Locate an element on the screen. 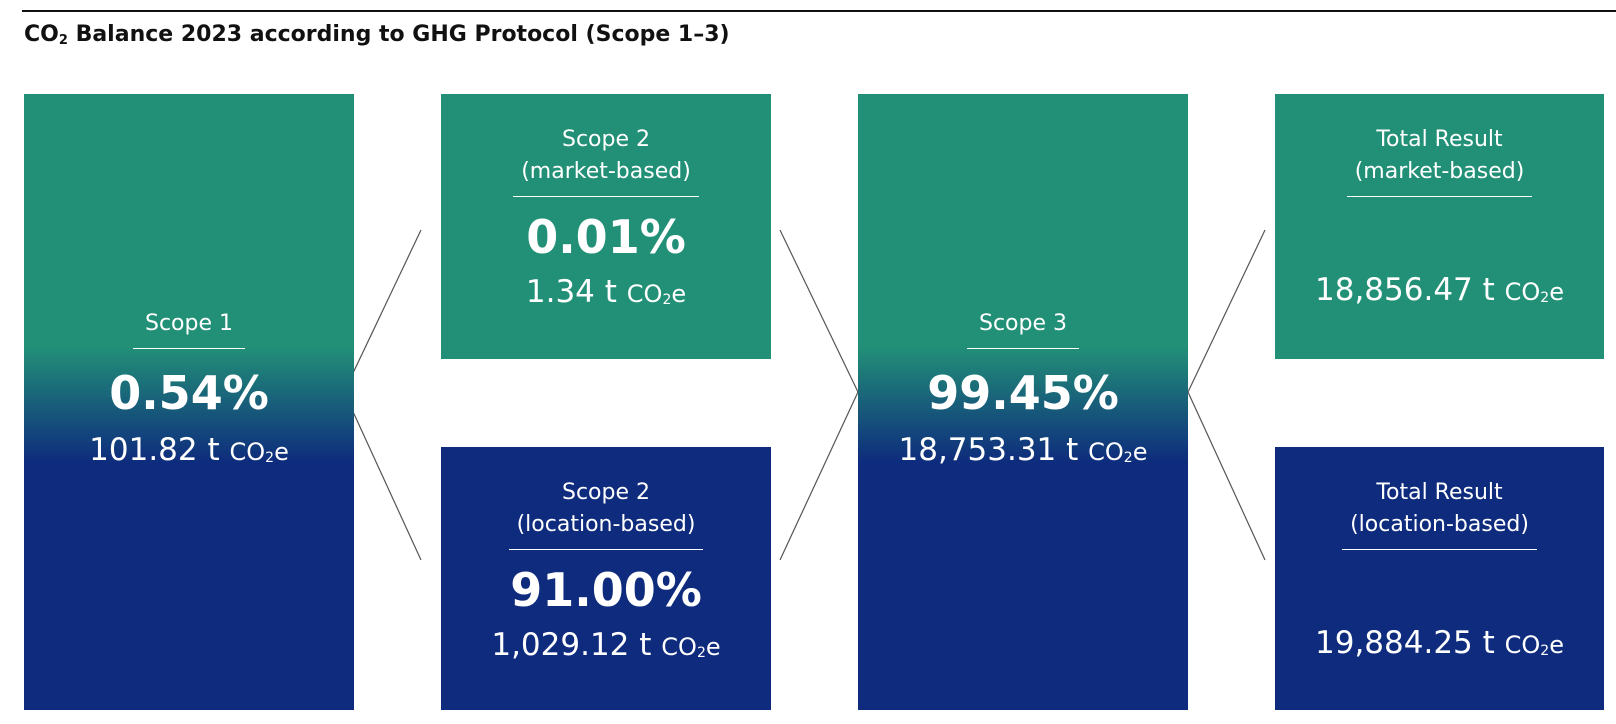 The width and height of the screenshot is (1616, 724). connector-scope3-to-total-market is located at coordinates (1226, 311).